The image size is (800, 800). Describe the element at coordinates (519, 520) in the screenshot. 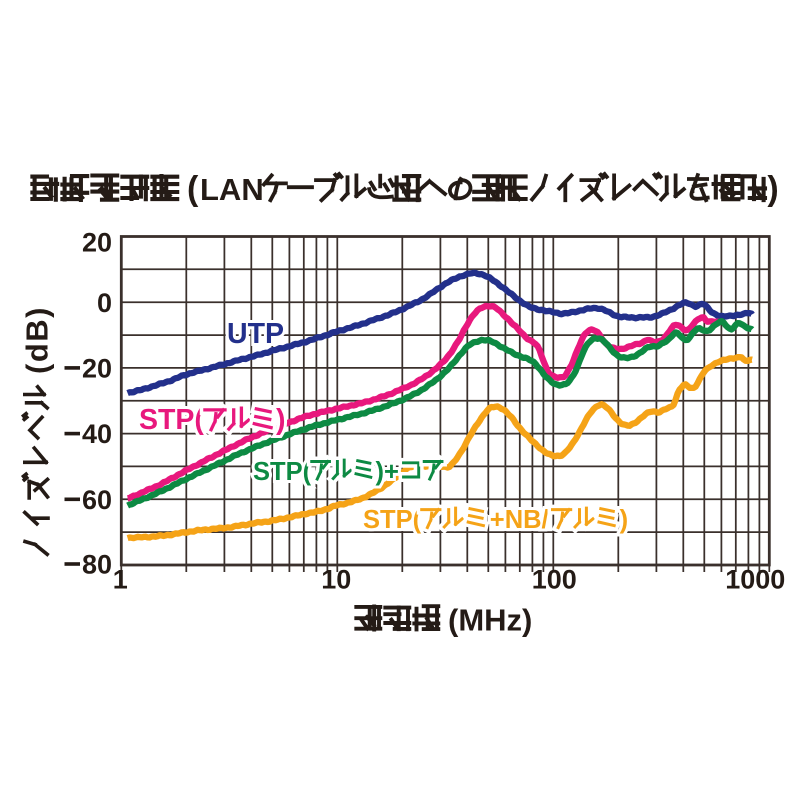

I see `svg-text: +NB/` at that location.